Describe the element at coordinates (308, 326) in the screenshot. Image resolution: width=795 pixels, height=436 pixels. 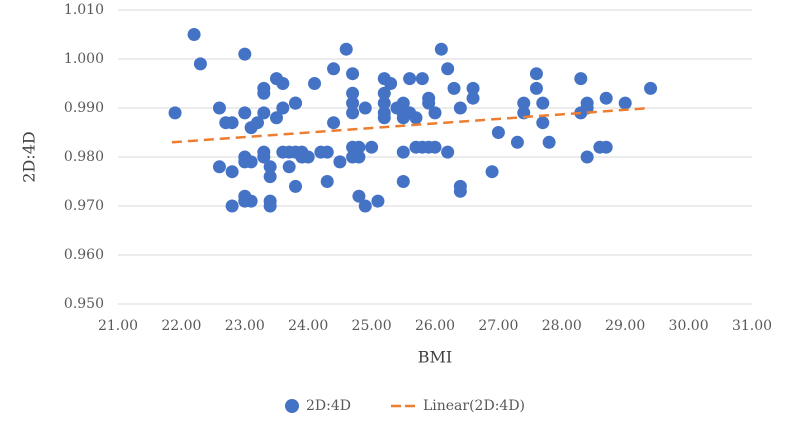
I see `x-tick-label: 24.00` at that location.